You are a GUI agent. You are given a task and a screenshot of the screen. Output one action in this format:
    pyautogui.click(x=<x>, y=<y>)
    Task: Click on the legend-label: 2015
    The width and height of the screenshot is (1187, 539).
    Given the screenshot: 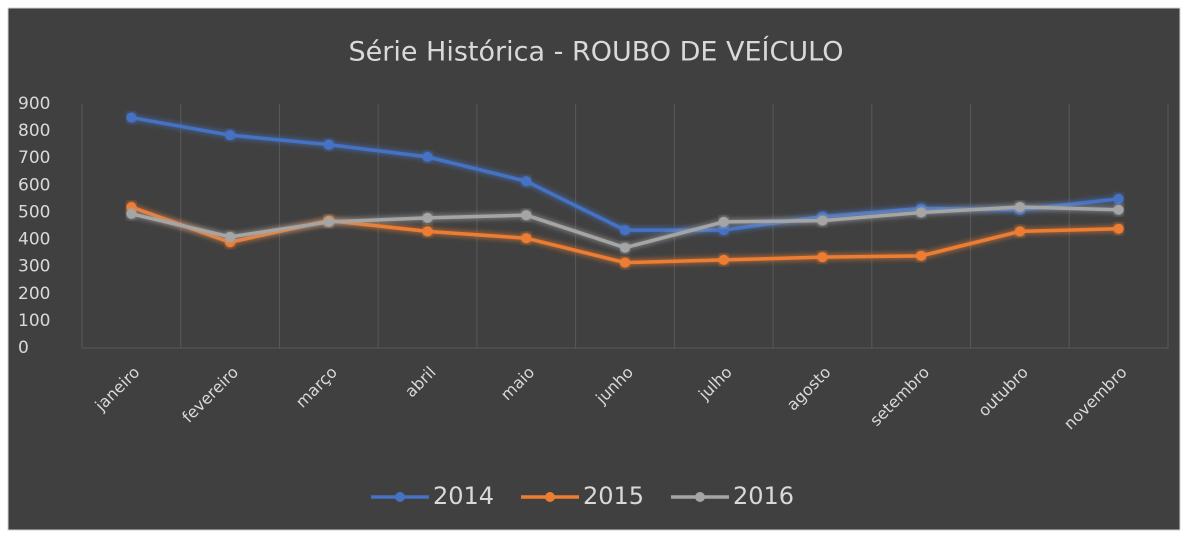 What is the action you would take?
    pyautogui.click(x=613, y=496)
    